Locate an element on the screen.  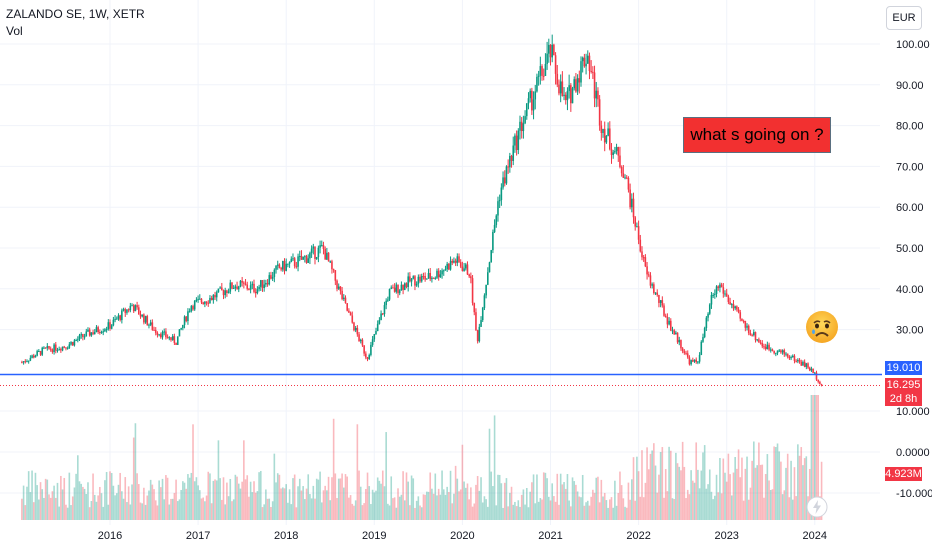
time-tick-label: 2024 is located at coordinates (815, 536).